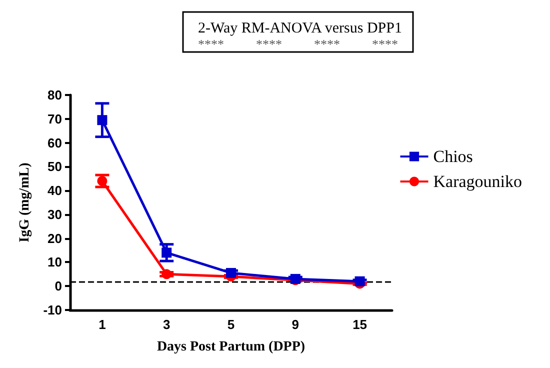 The height and width of the screenshot is (368, 550). What do you see at coordinates (55, 238) in the screenshot?
I see `y-tick-label: 20` at bounding box center [55, 238].